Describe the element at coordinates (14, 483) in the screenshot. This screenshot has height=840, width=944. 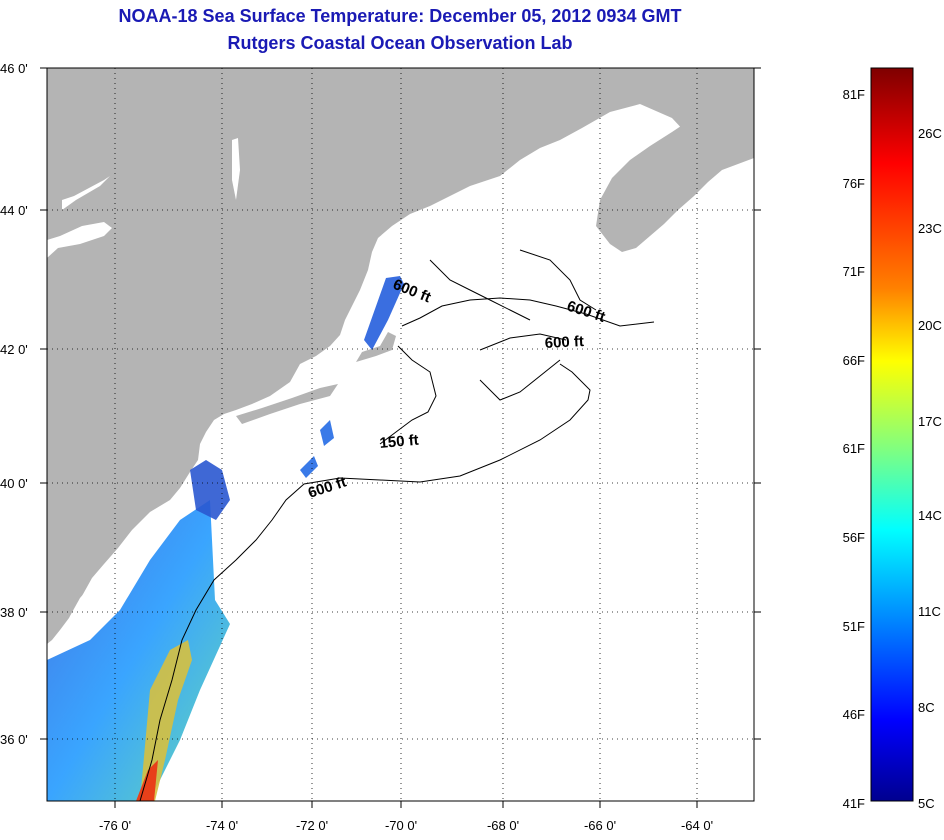
I see `lat-label-40: 40 0'` at that location.